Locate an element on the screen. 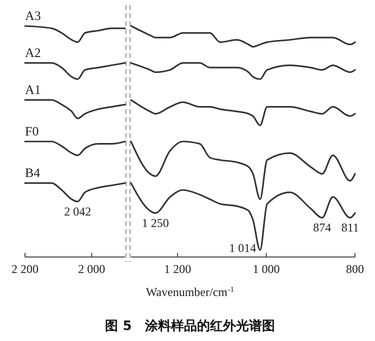 Image resolution: width=375 pixels, height=341 pixels. x-tick-label: 1 200 is located at coordinates (178, 269).